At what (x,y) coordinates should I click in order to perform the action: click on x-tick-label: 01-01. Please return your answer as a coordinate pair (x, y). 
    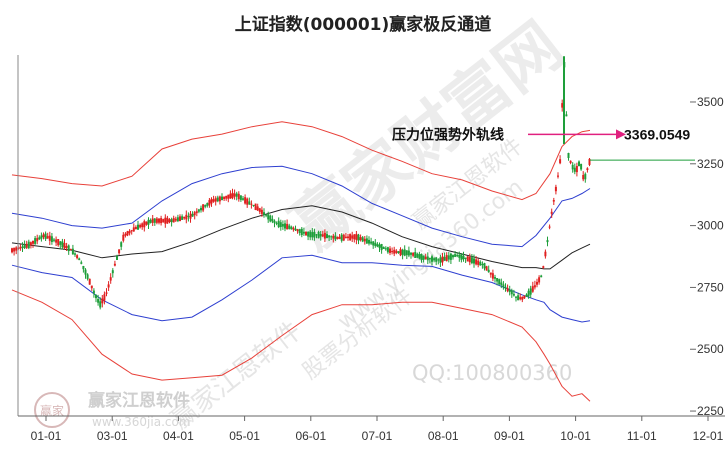
    Looking at the image, I should click on (46, 436).